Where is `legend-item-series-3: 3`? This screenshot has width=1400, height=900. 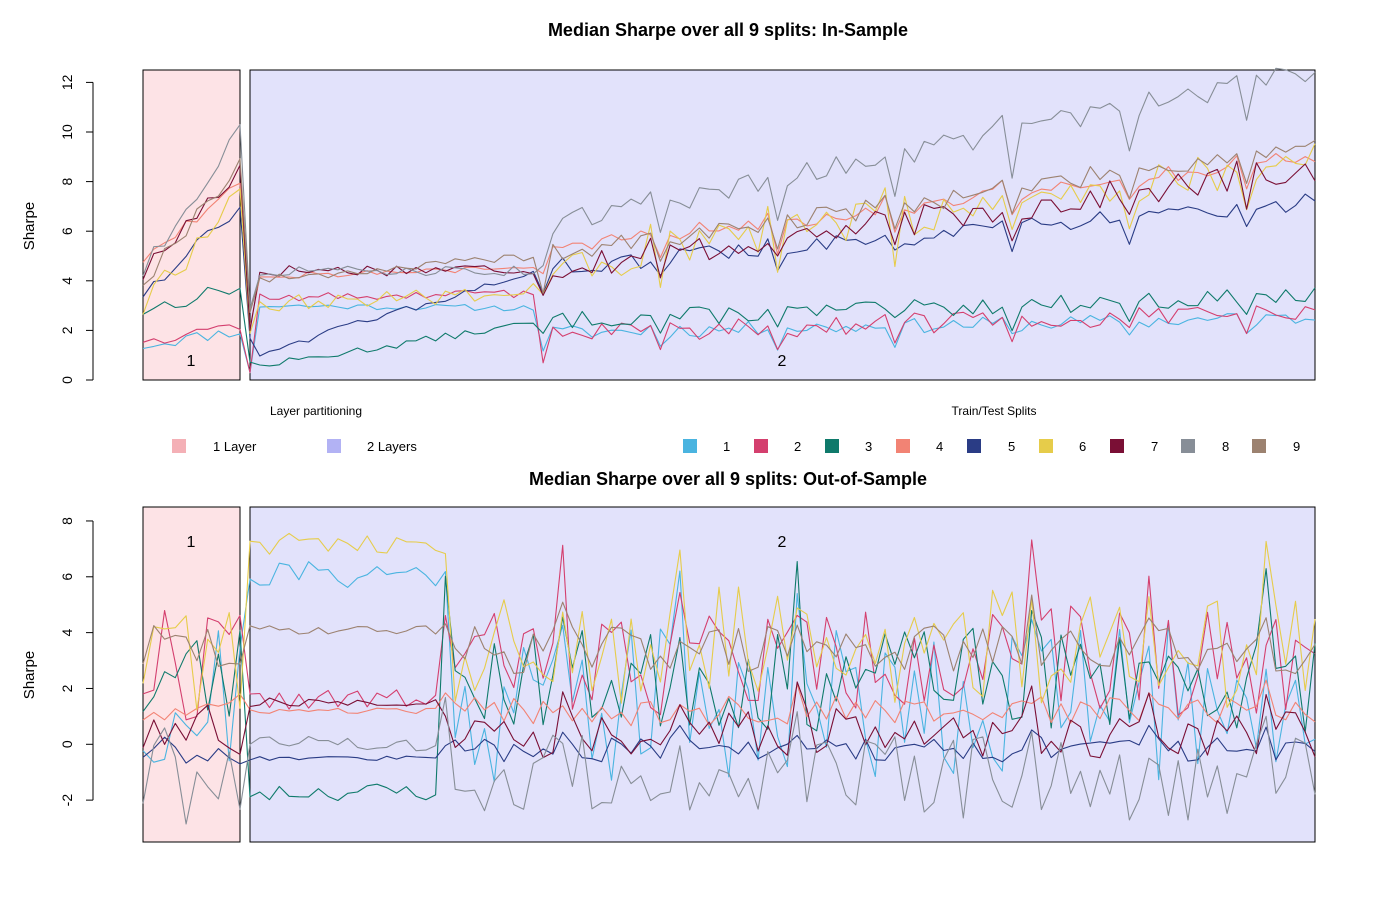 legend-item-series-3: 3 is located at coordinates (848, 446).